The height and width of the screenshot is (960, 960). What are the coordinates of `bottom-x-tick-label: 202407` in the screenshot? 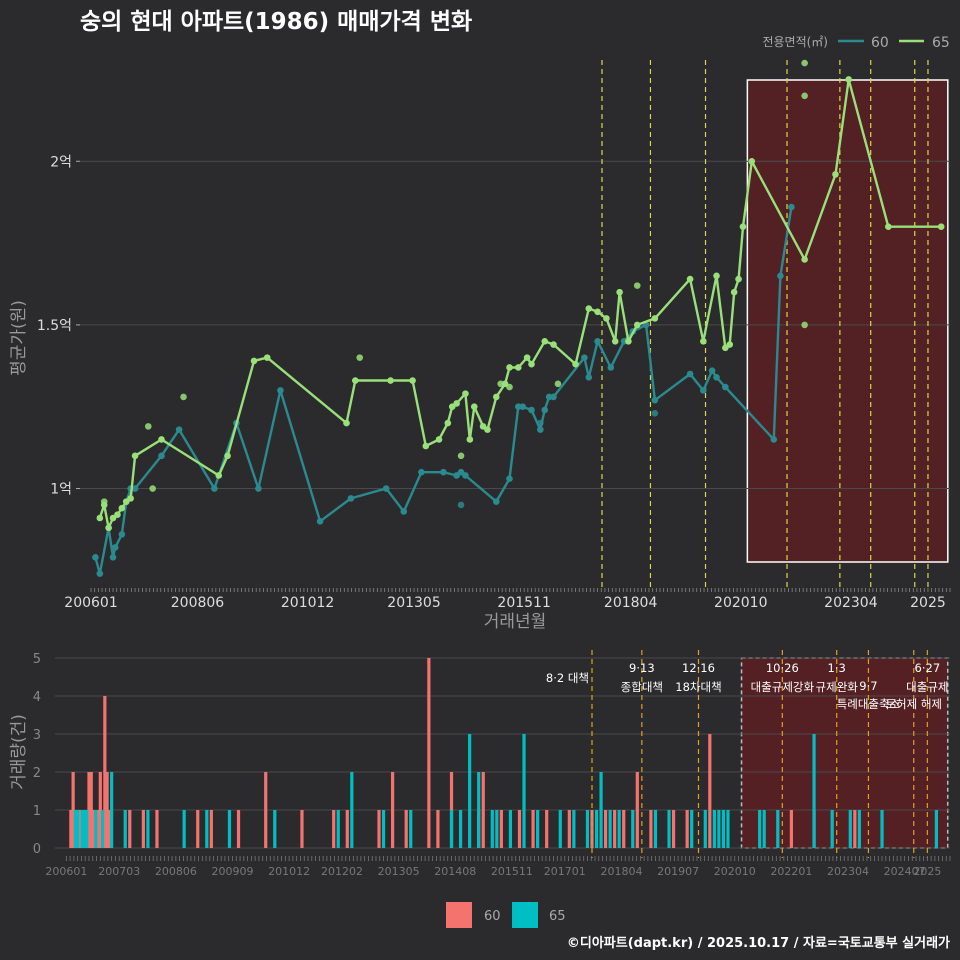 It's located at (905, 871).